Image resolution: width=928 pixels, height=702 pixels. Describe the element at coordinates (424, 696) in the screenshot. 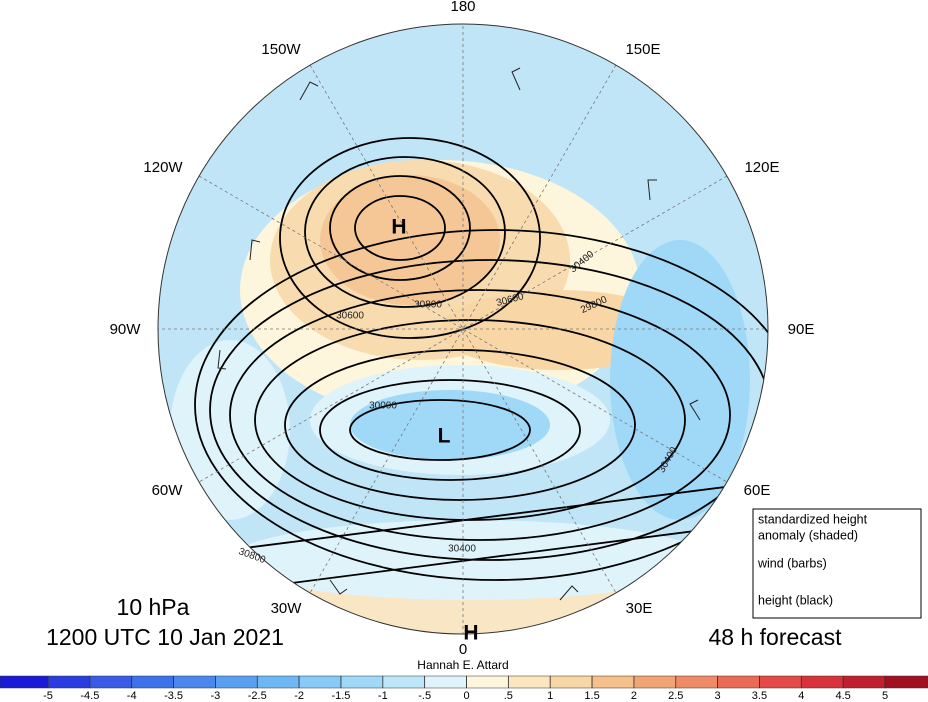

I see `colorbar-tick-label: -.5` at that location.